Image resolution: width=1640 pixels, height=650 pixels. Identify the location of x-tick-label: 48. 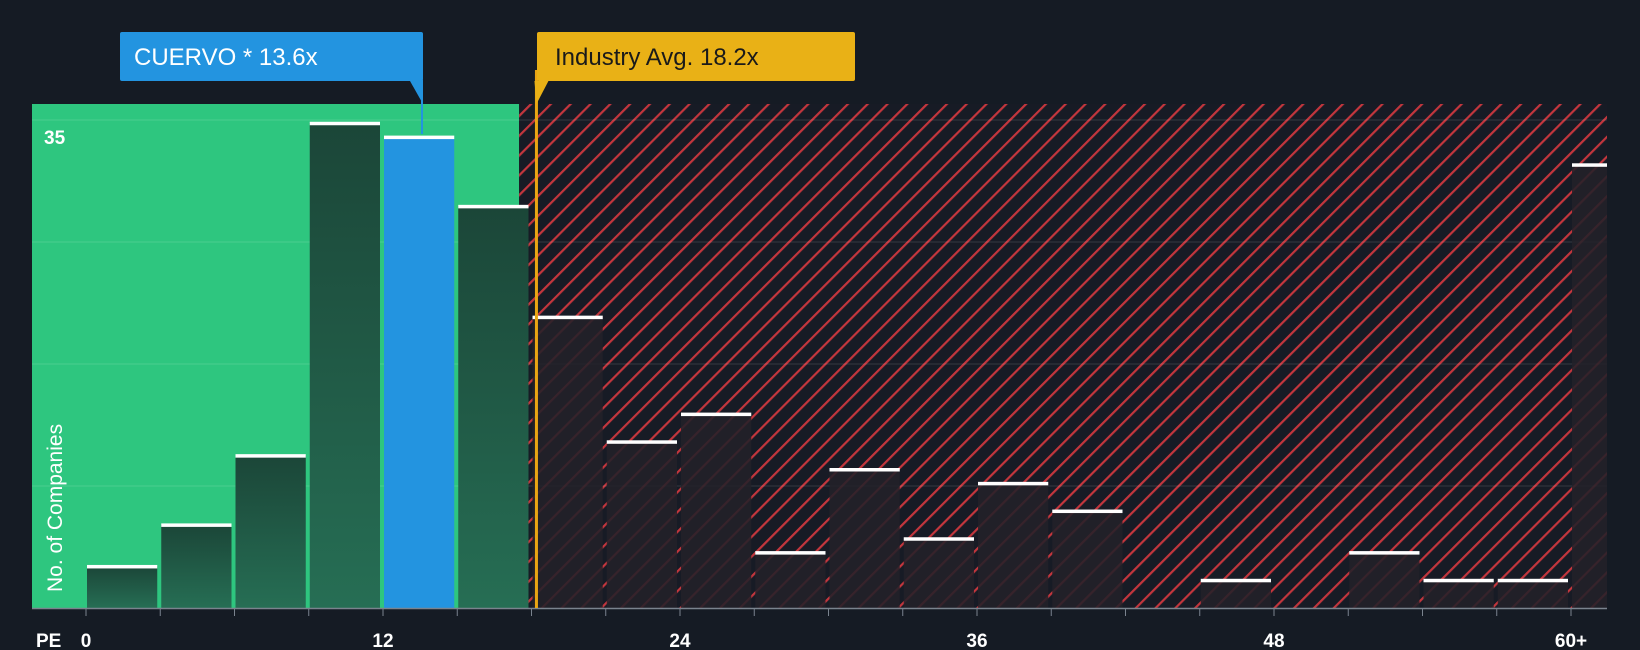
(1273, 640).